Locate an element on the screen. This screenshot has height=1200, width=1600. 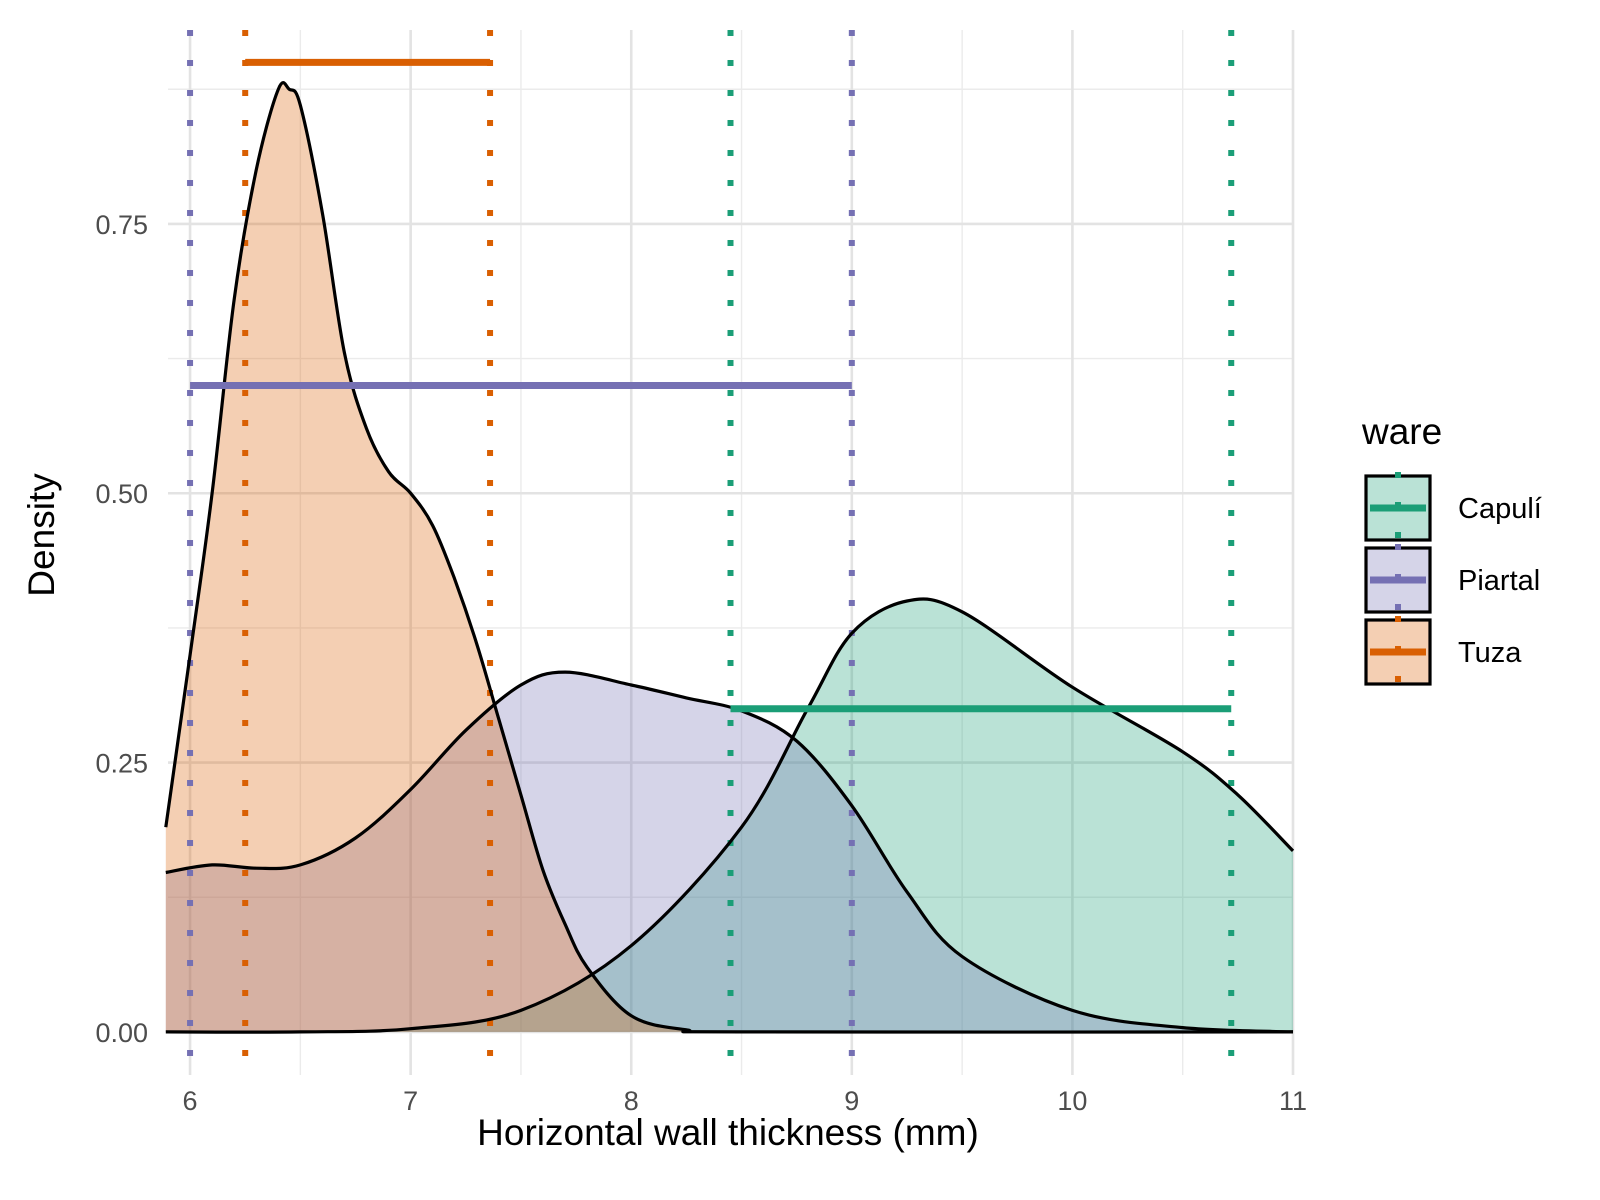
y-axis-title: Density is located at coordinates (41, 535).